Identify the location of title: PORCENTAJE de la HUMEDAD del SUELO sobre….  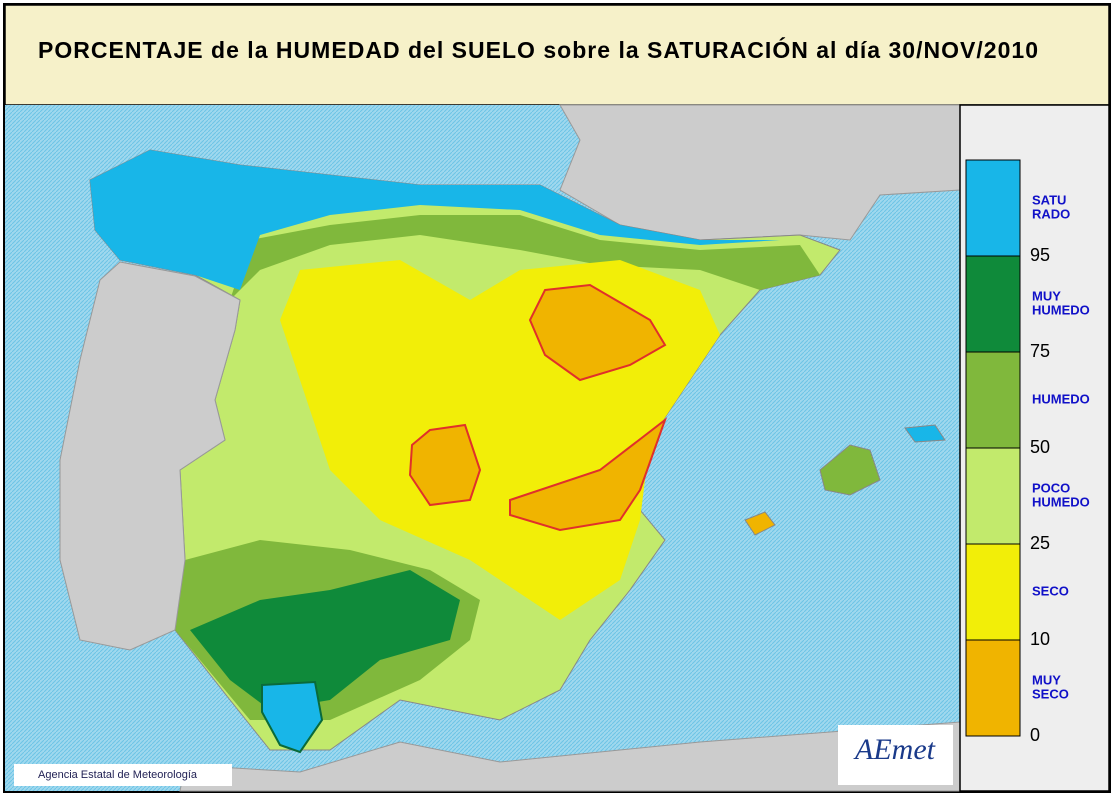
(538, 49).